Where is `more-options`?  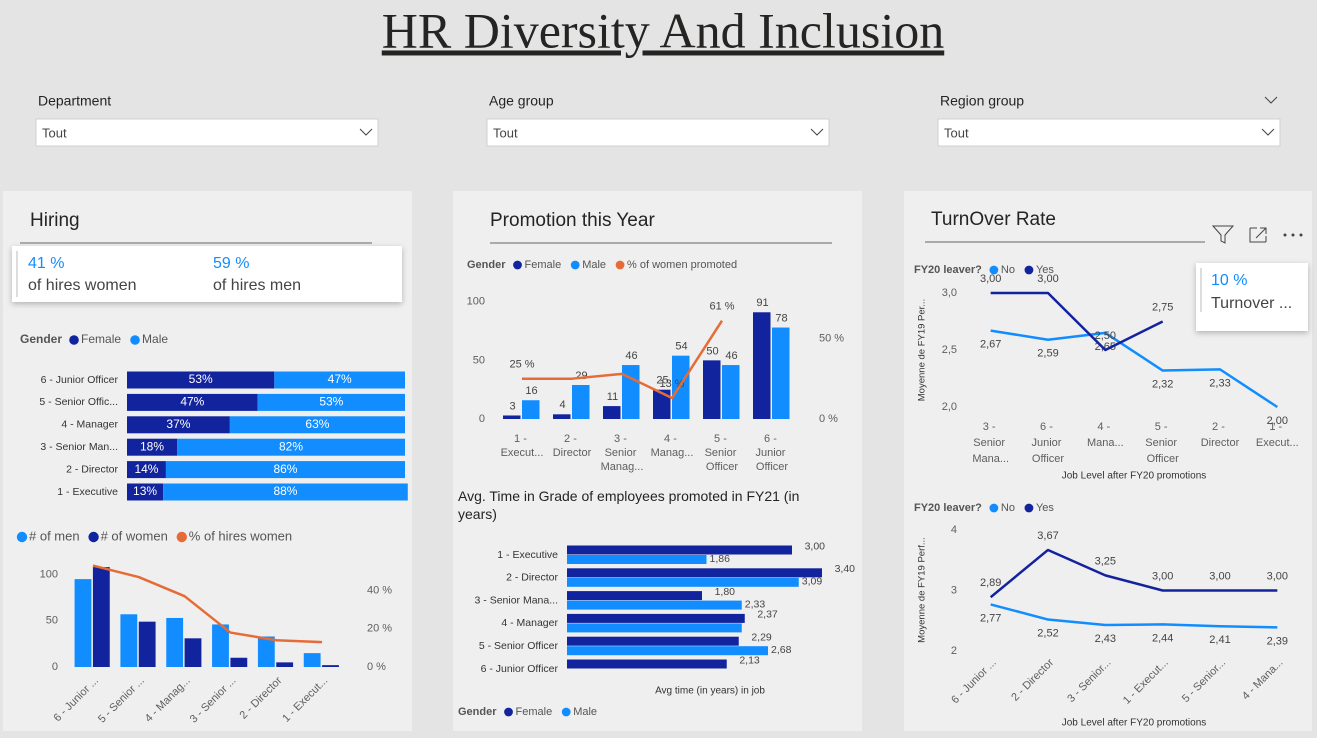 more-options is located at coordinates (1293, 235).